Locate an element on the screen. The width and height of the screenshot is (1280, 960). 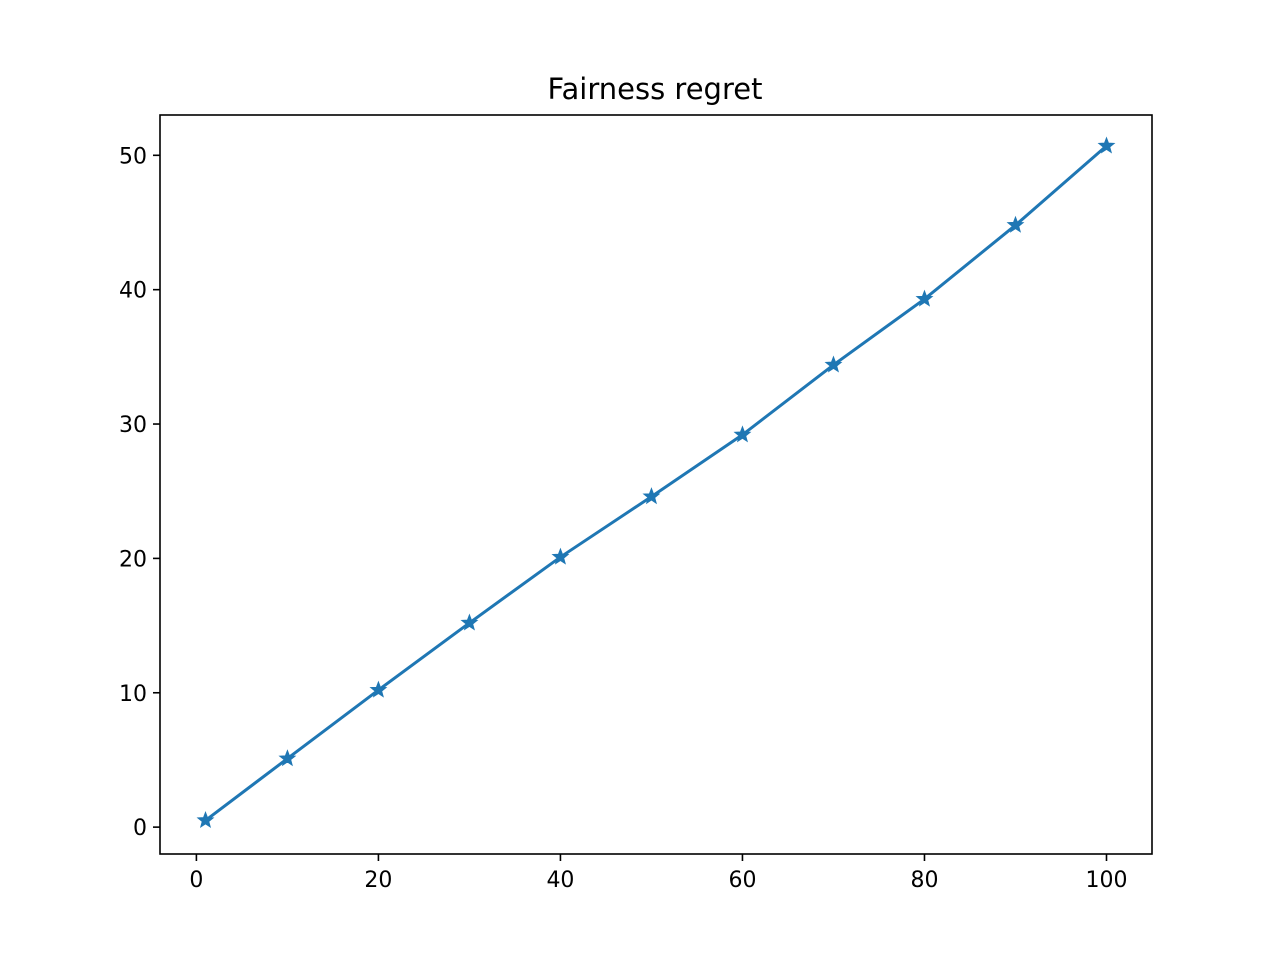
x-tick-label: 0 is located at coordinates (196, 880).